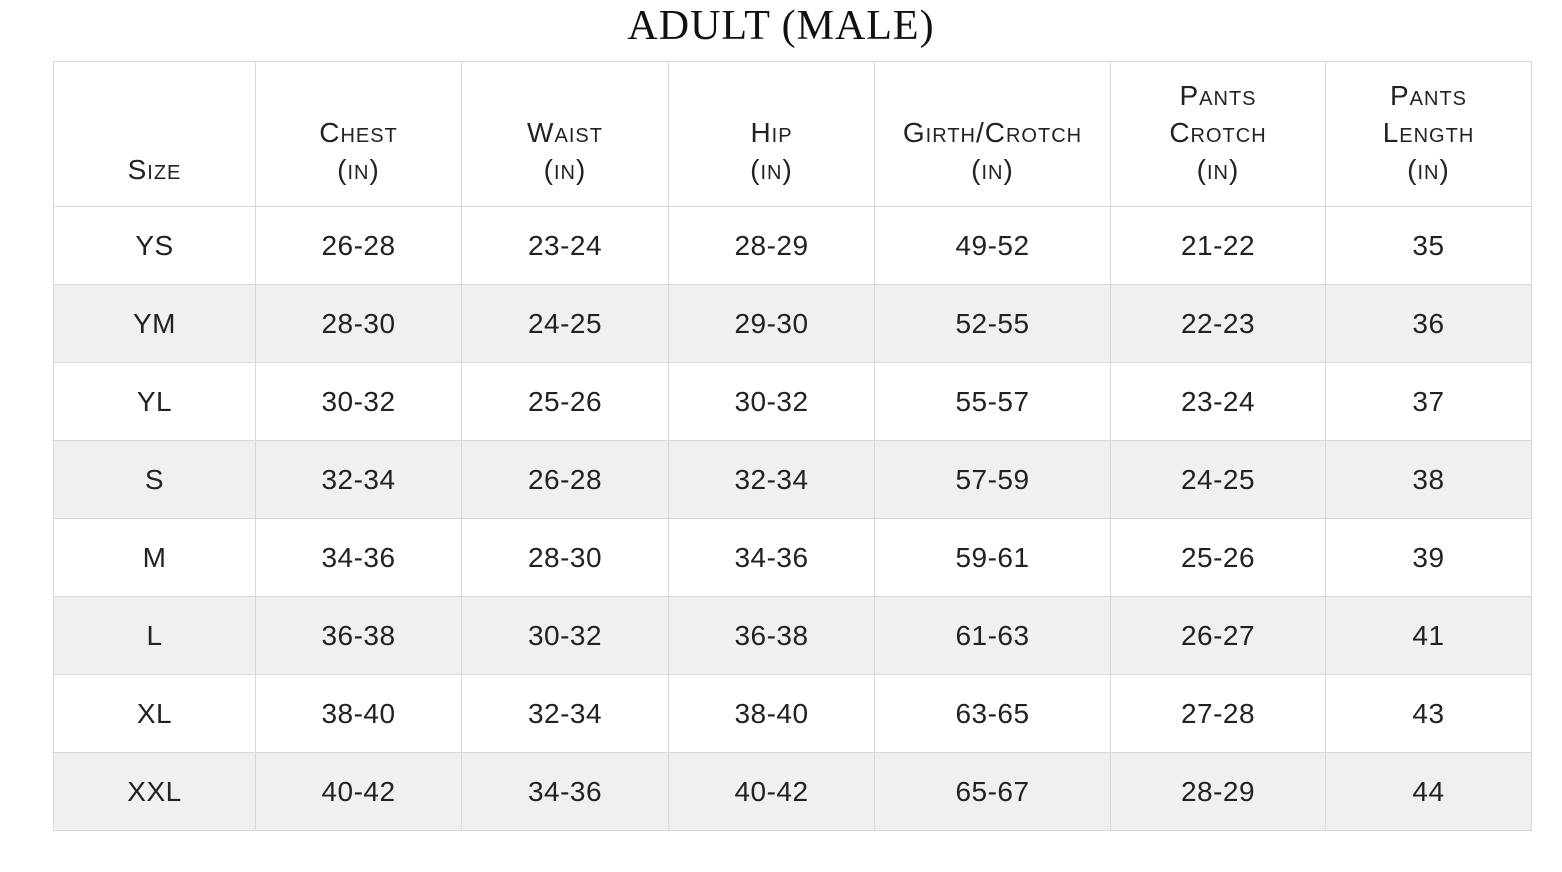  Describe the element at coordinates (1428, 401) in the screenshot. I see `measurement-cell: 37` at that location.